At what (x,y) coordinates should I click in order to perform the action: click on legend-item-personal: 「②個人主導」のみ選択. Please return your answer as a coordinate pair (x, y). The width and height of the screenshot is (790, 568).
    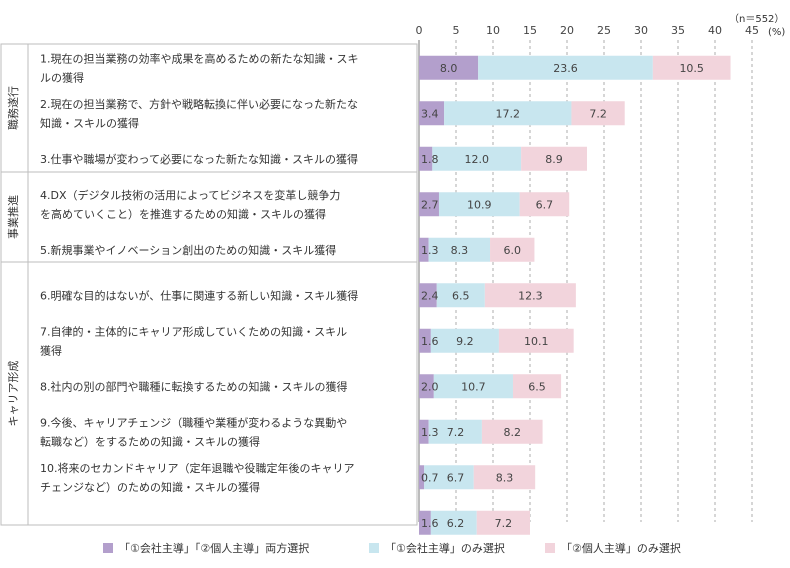
    Looking at the image, I should click on (613, 548).